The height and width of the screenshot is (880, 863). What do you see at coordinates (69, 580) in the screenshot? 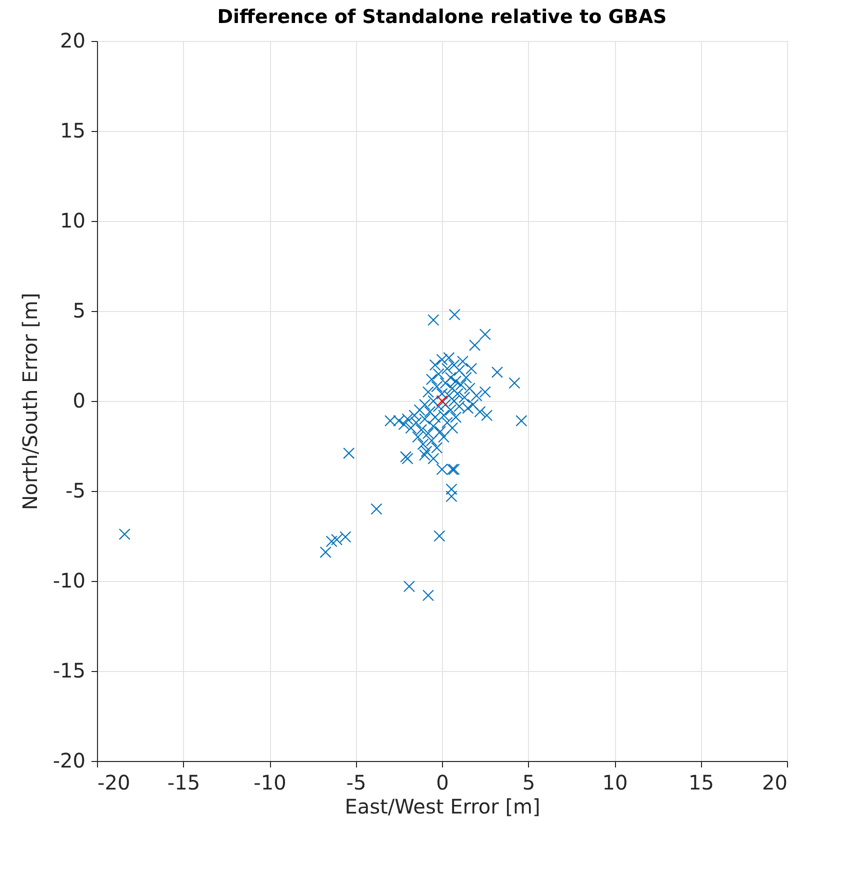
I see `y-tick-label: -10` at bounding box center [69, 580].